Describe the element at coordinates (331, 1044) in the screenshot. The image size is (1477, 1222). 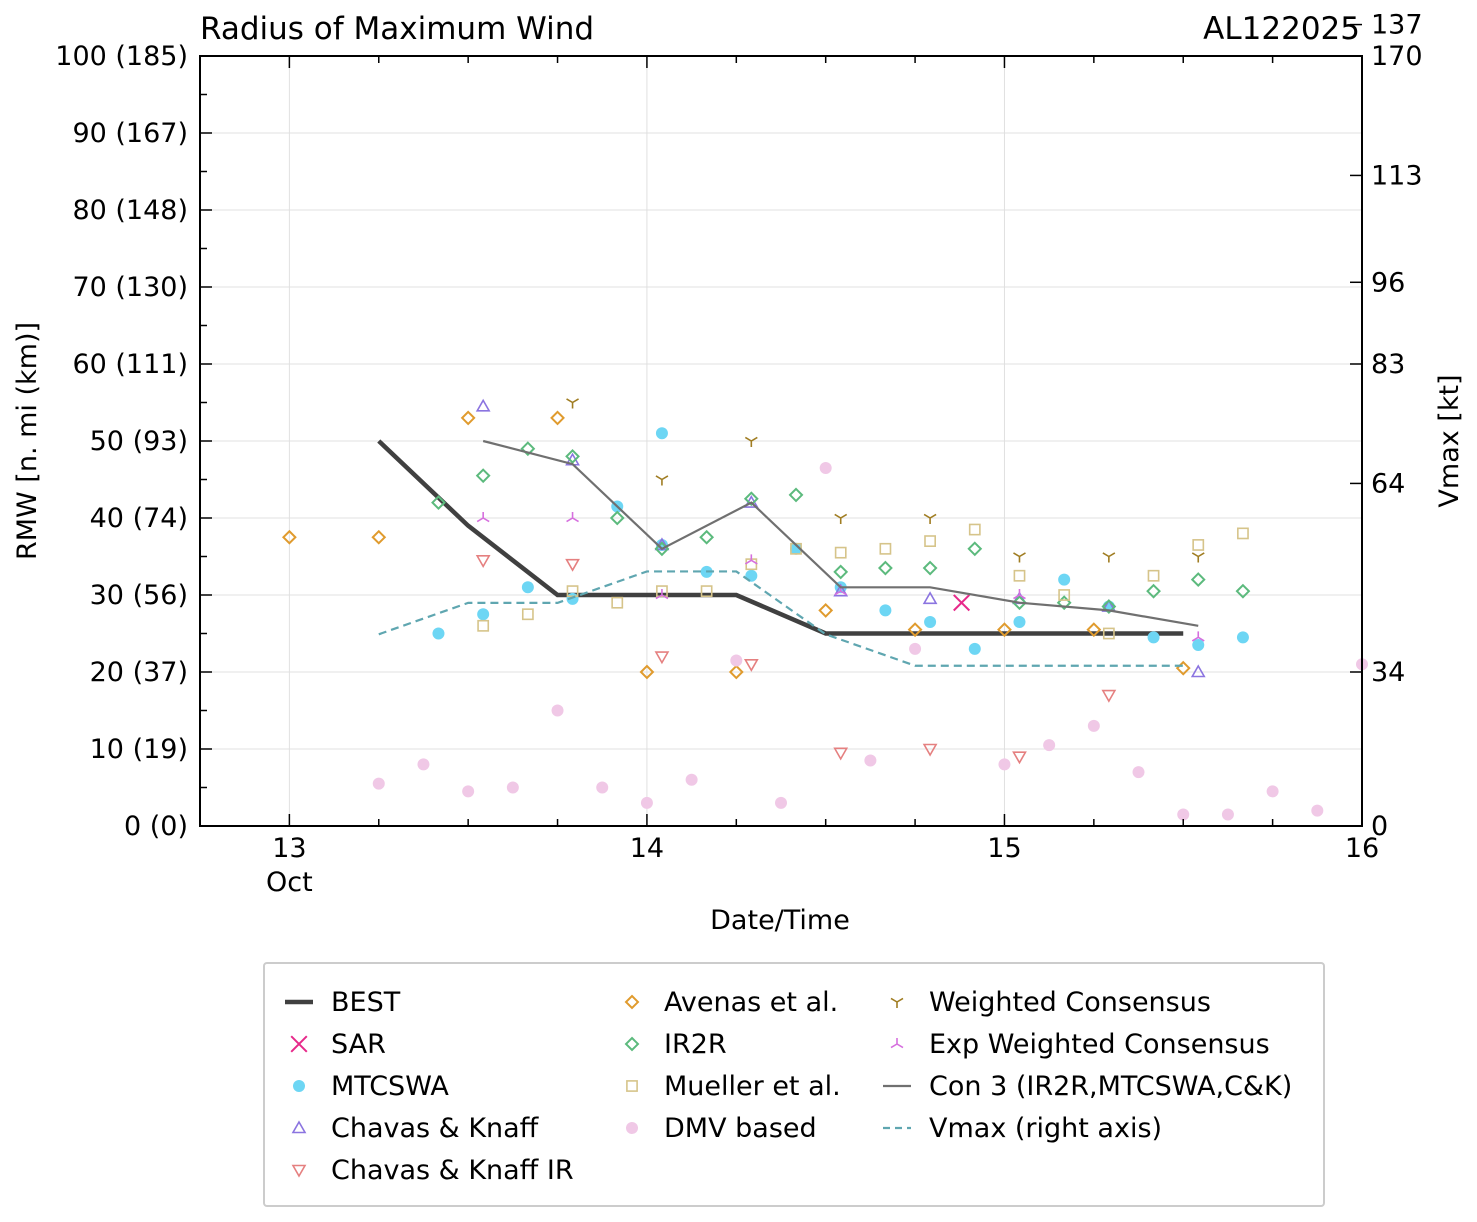
I see `legend-item-sar: SAR` at that location.